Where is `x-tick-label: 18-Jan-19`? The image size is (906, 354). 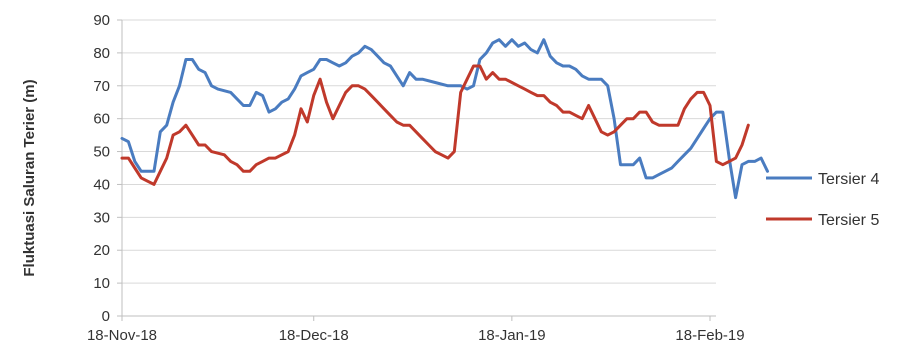
x-tick-label: 18-Jan-19 is located at coordinates (512, 335).